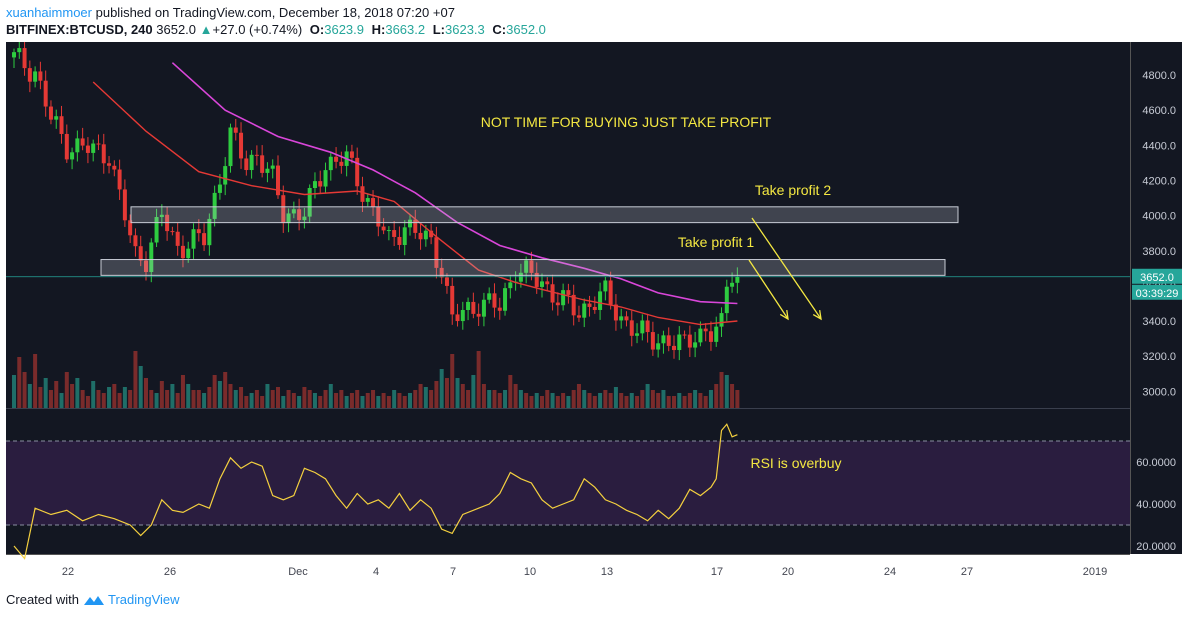  Describe the element at coordinates (49, 12) in the screenshot. I see `author-link: xuanhaimmoer` at that location.